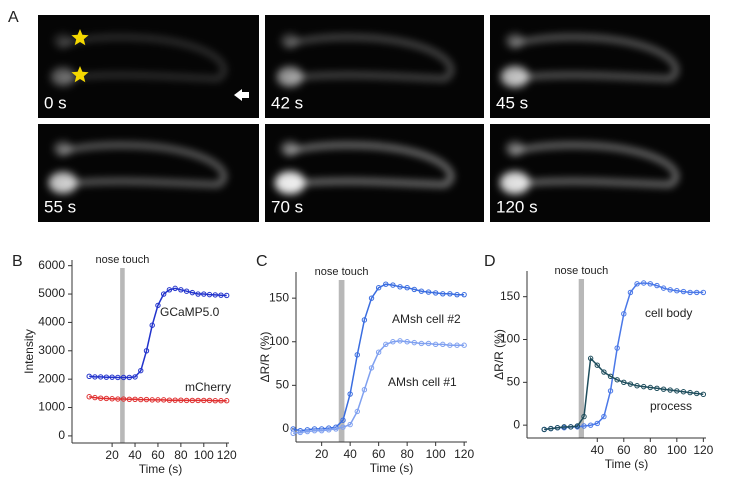 The height and width of the screenshot is (481, 732). I want to click on x-tick-label: 40, so click(598, 450).